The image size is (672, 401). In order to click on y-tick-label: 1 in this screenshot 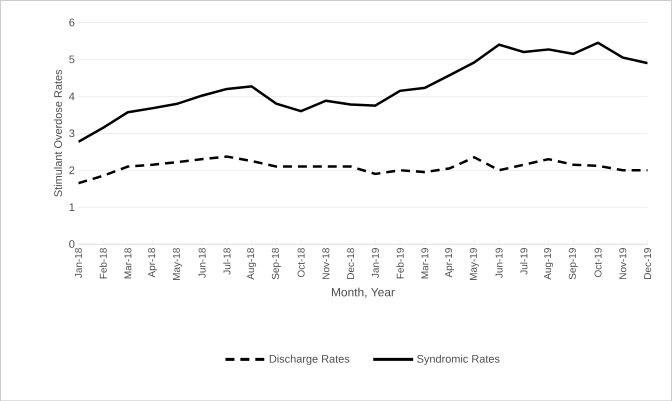, I will do `click(72, 207)`.